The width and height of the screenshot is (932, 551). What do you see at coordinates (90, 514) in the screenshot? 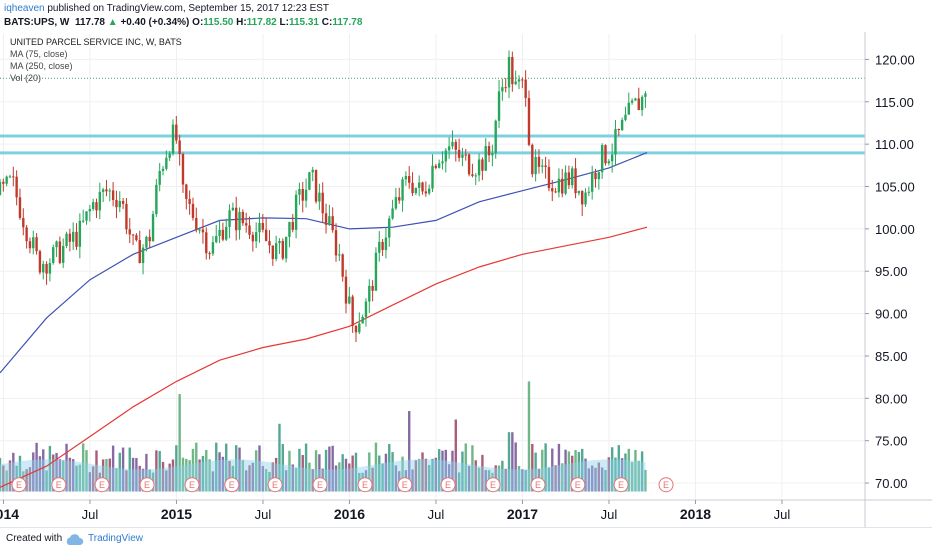
I see `x-tick-label: Jul` at bounding box center [90, 514].